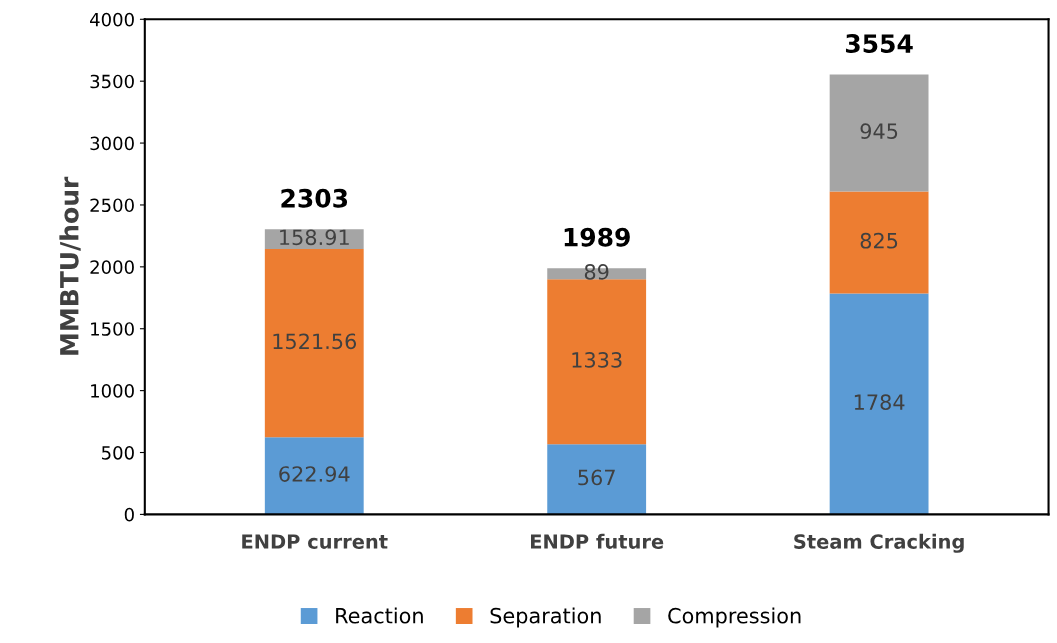 The width and height of the screenshot is (1057, 643). Describe the element at coordinates (315, 541) in the screenshot. I see `x-tick-label: ENDP current` at that location.